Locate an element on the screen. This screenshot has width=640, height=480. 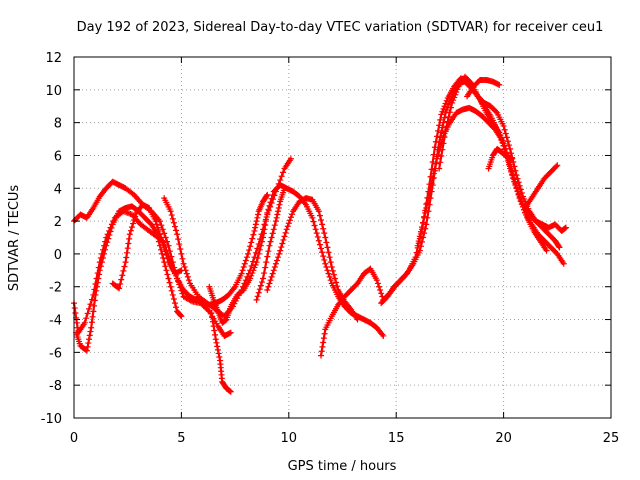
series-line is located at coordinates (482, 179).